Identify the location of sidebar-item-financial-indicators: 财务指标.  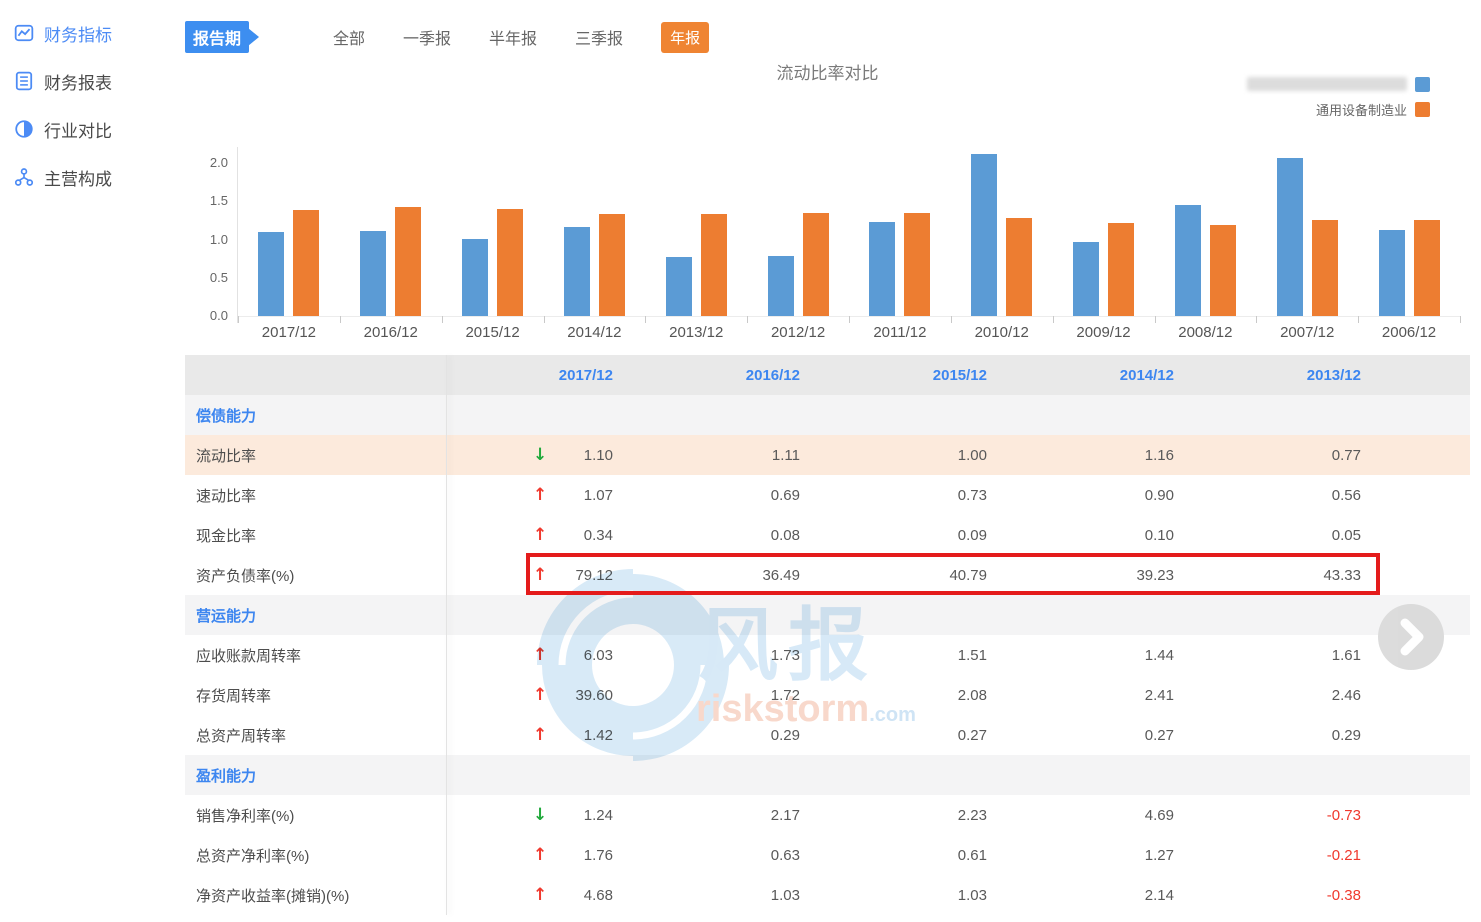
(99, 33).